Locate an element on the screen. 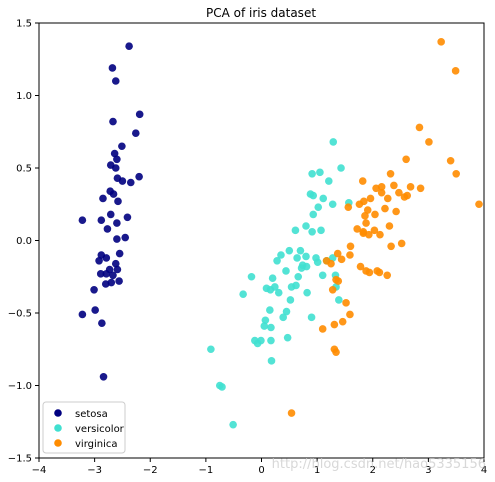 The height and width of the screenshot is (482, 495). legend: setosa versicolor virginica is located at coordinates (84, 427).